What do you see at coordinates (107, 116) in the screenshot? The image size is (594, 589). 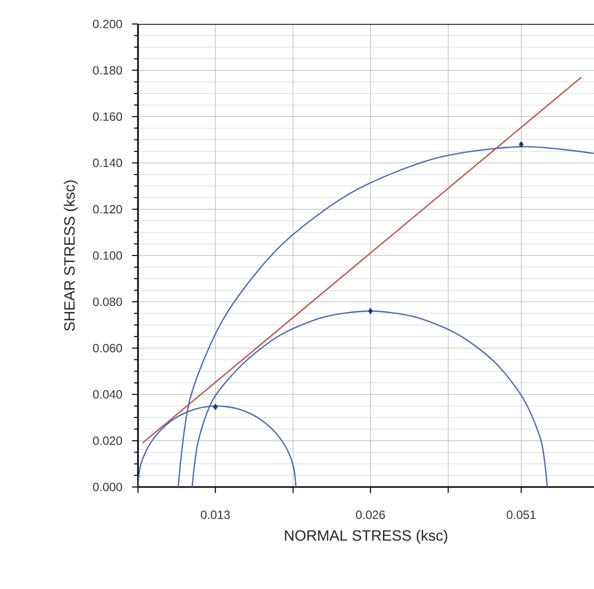 I see `y-tick-label: 0.160` at bounding box center [107, 116].